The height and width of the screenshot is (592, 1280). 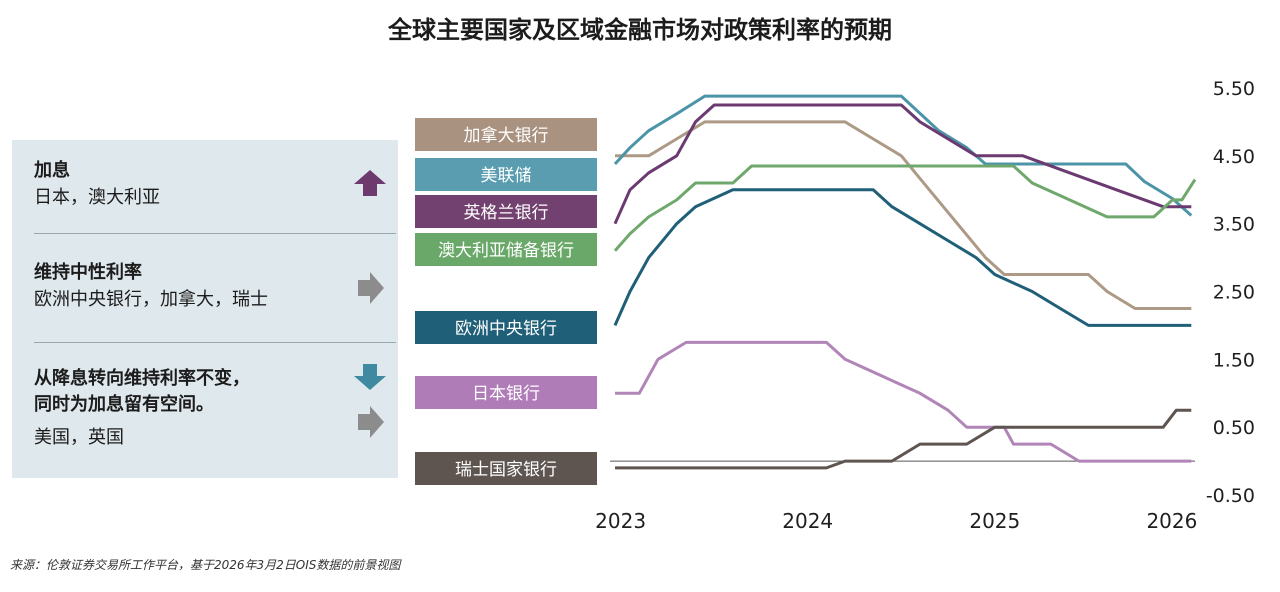 I want to click on x-tick-label: 2025, so click(x=994, y=521).